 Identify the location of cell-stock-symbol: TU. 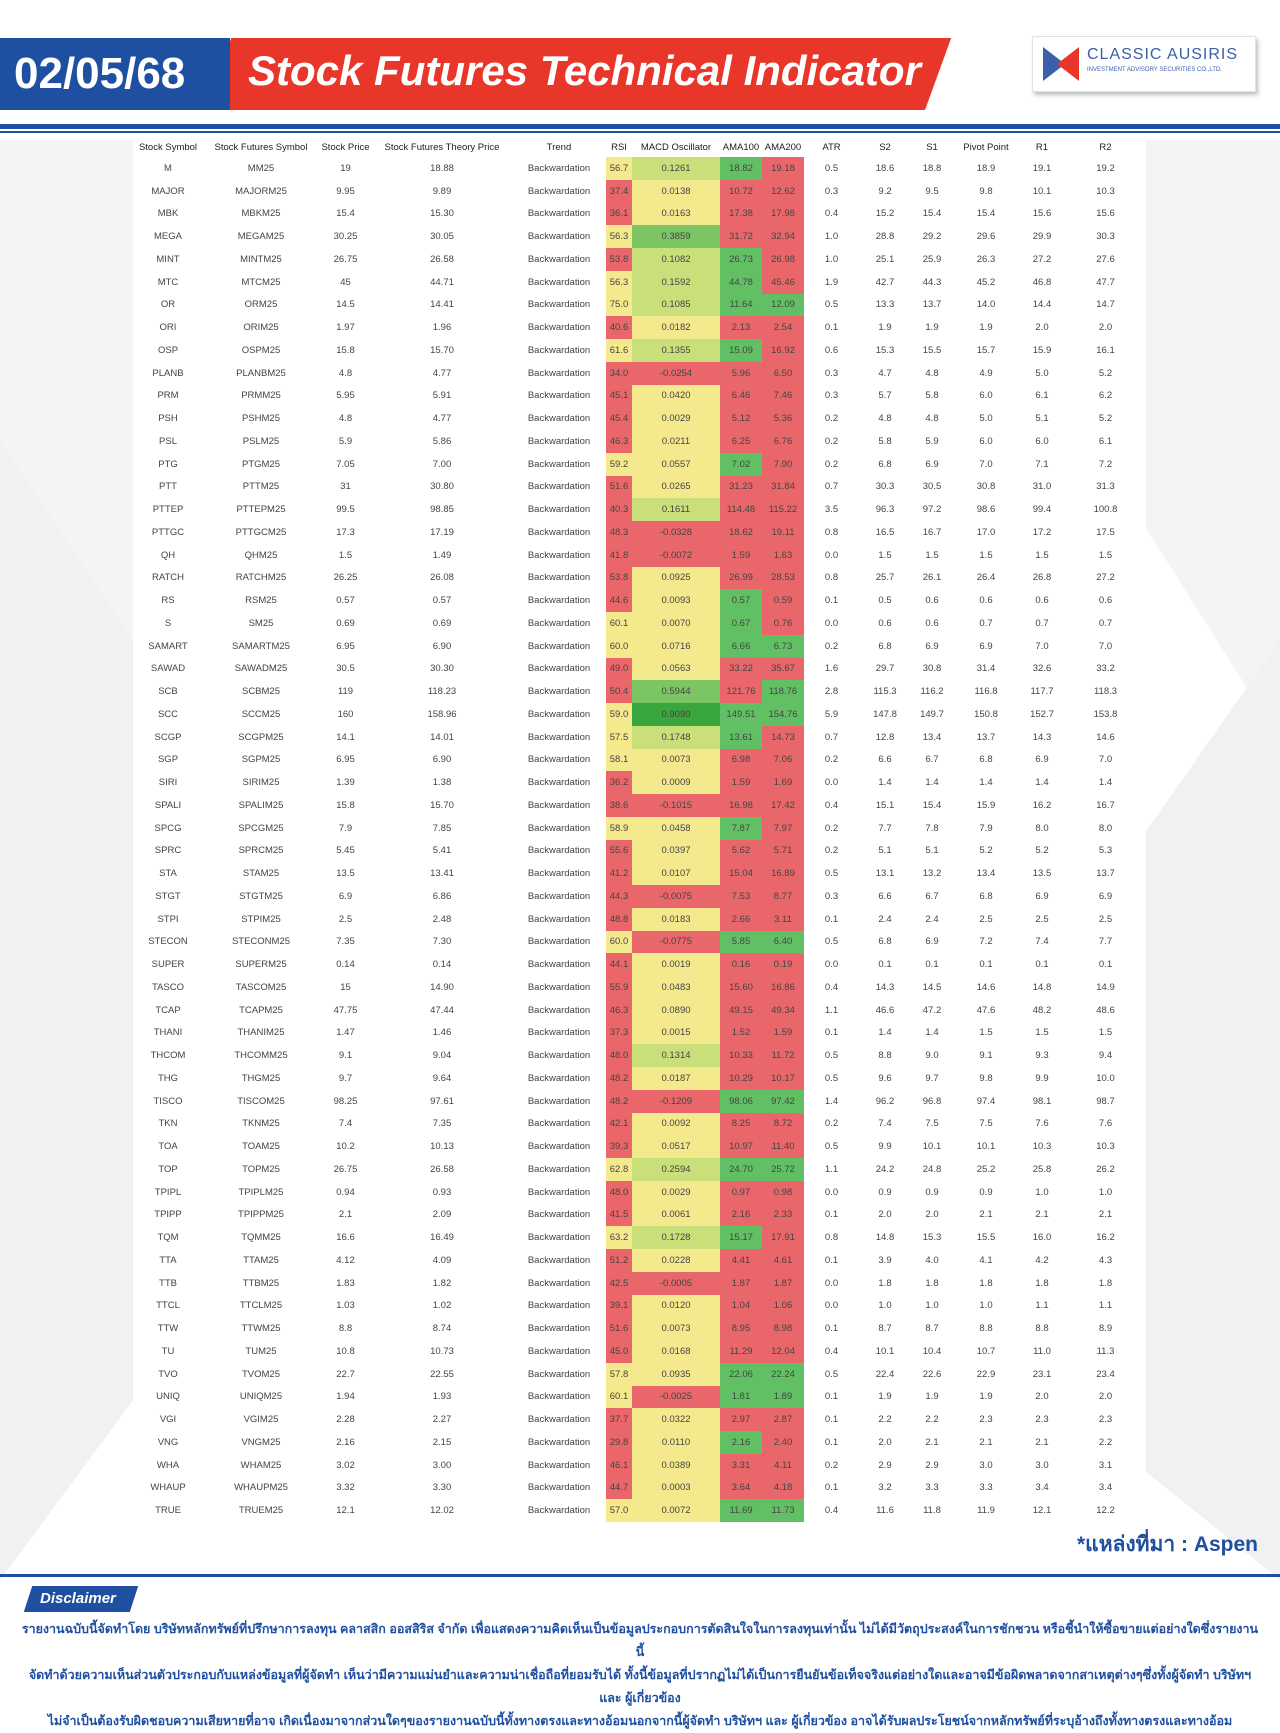
(168, 1351).